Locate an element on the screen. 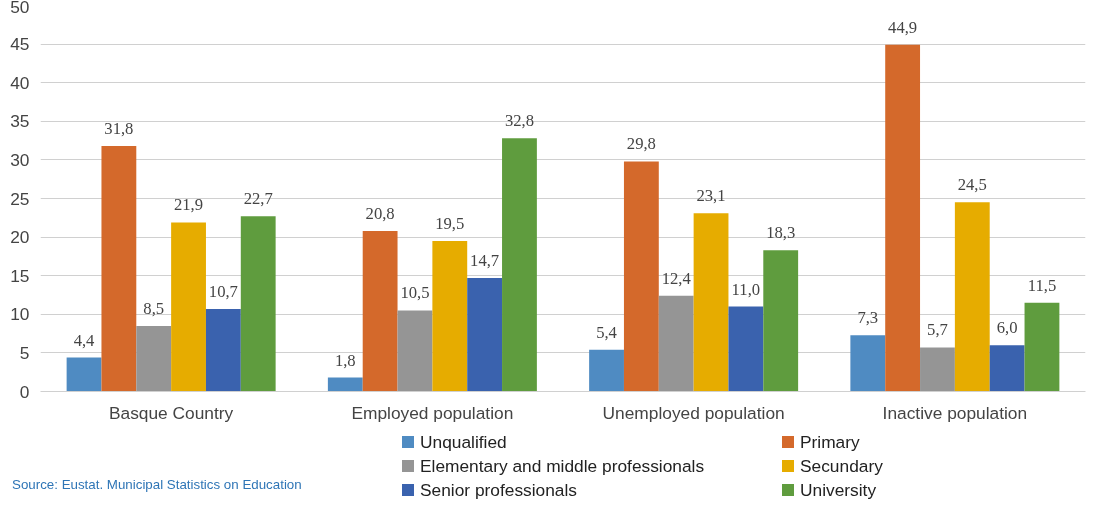 Image resolution: width=1097 pixels, height=515 pixels. source-note: Source: Eustat. Municipal Statistics on Education is located at coordinates (157, 485).